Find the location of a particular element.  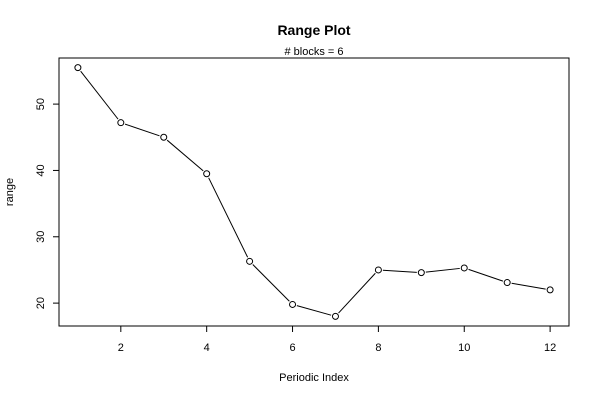

x-tick-label: 8 is located at coordinates (378, 348).